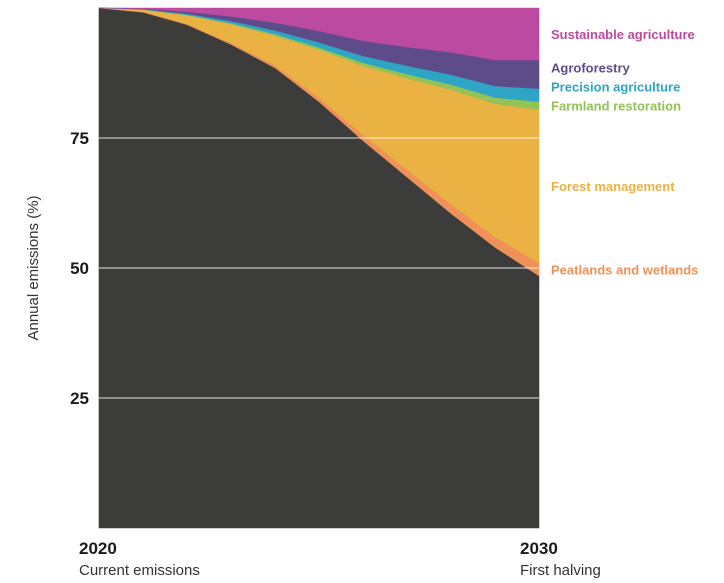 The image size is (724, 583). What do you see at coordinates (623, 34) in the screenshot?
I see `series-label-sustainable-agriculture: Sustainable agriculture` at bounding box center [623, 34].